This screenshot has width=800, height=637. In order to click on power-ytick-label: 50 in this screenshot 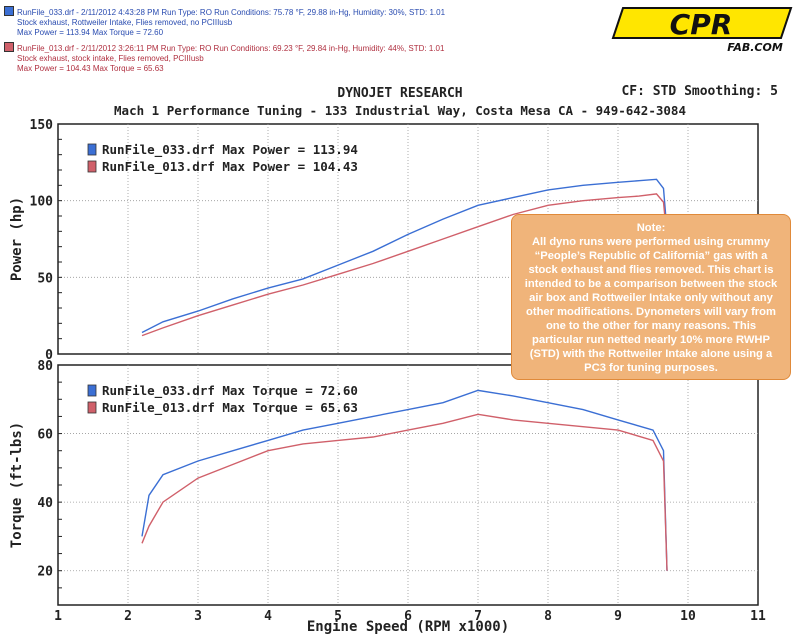, I will do `click(45, 278)`.